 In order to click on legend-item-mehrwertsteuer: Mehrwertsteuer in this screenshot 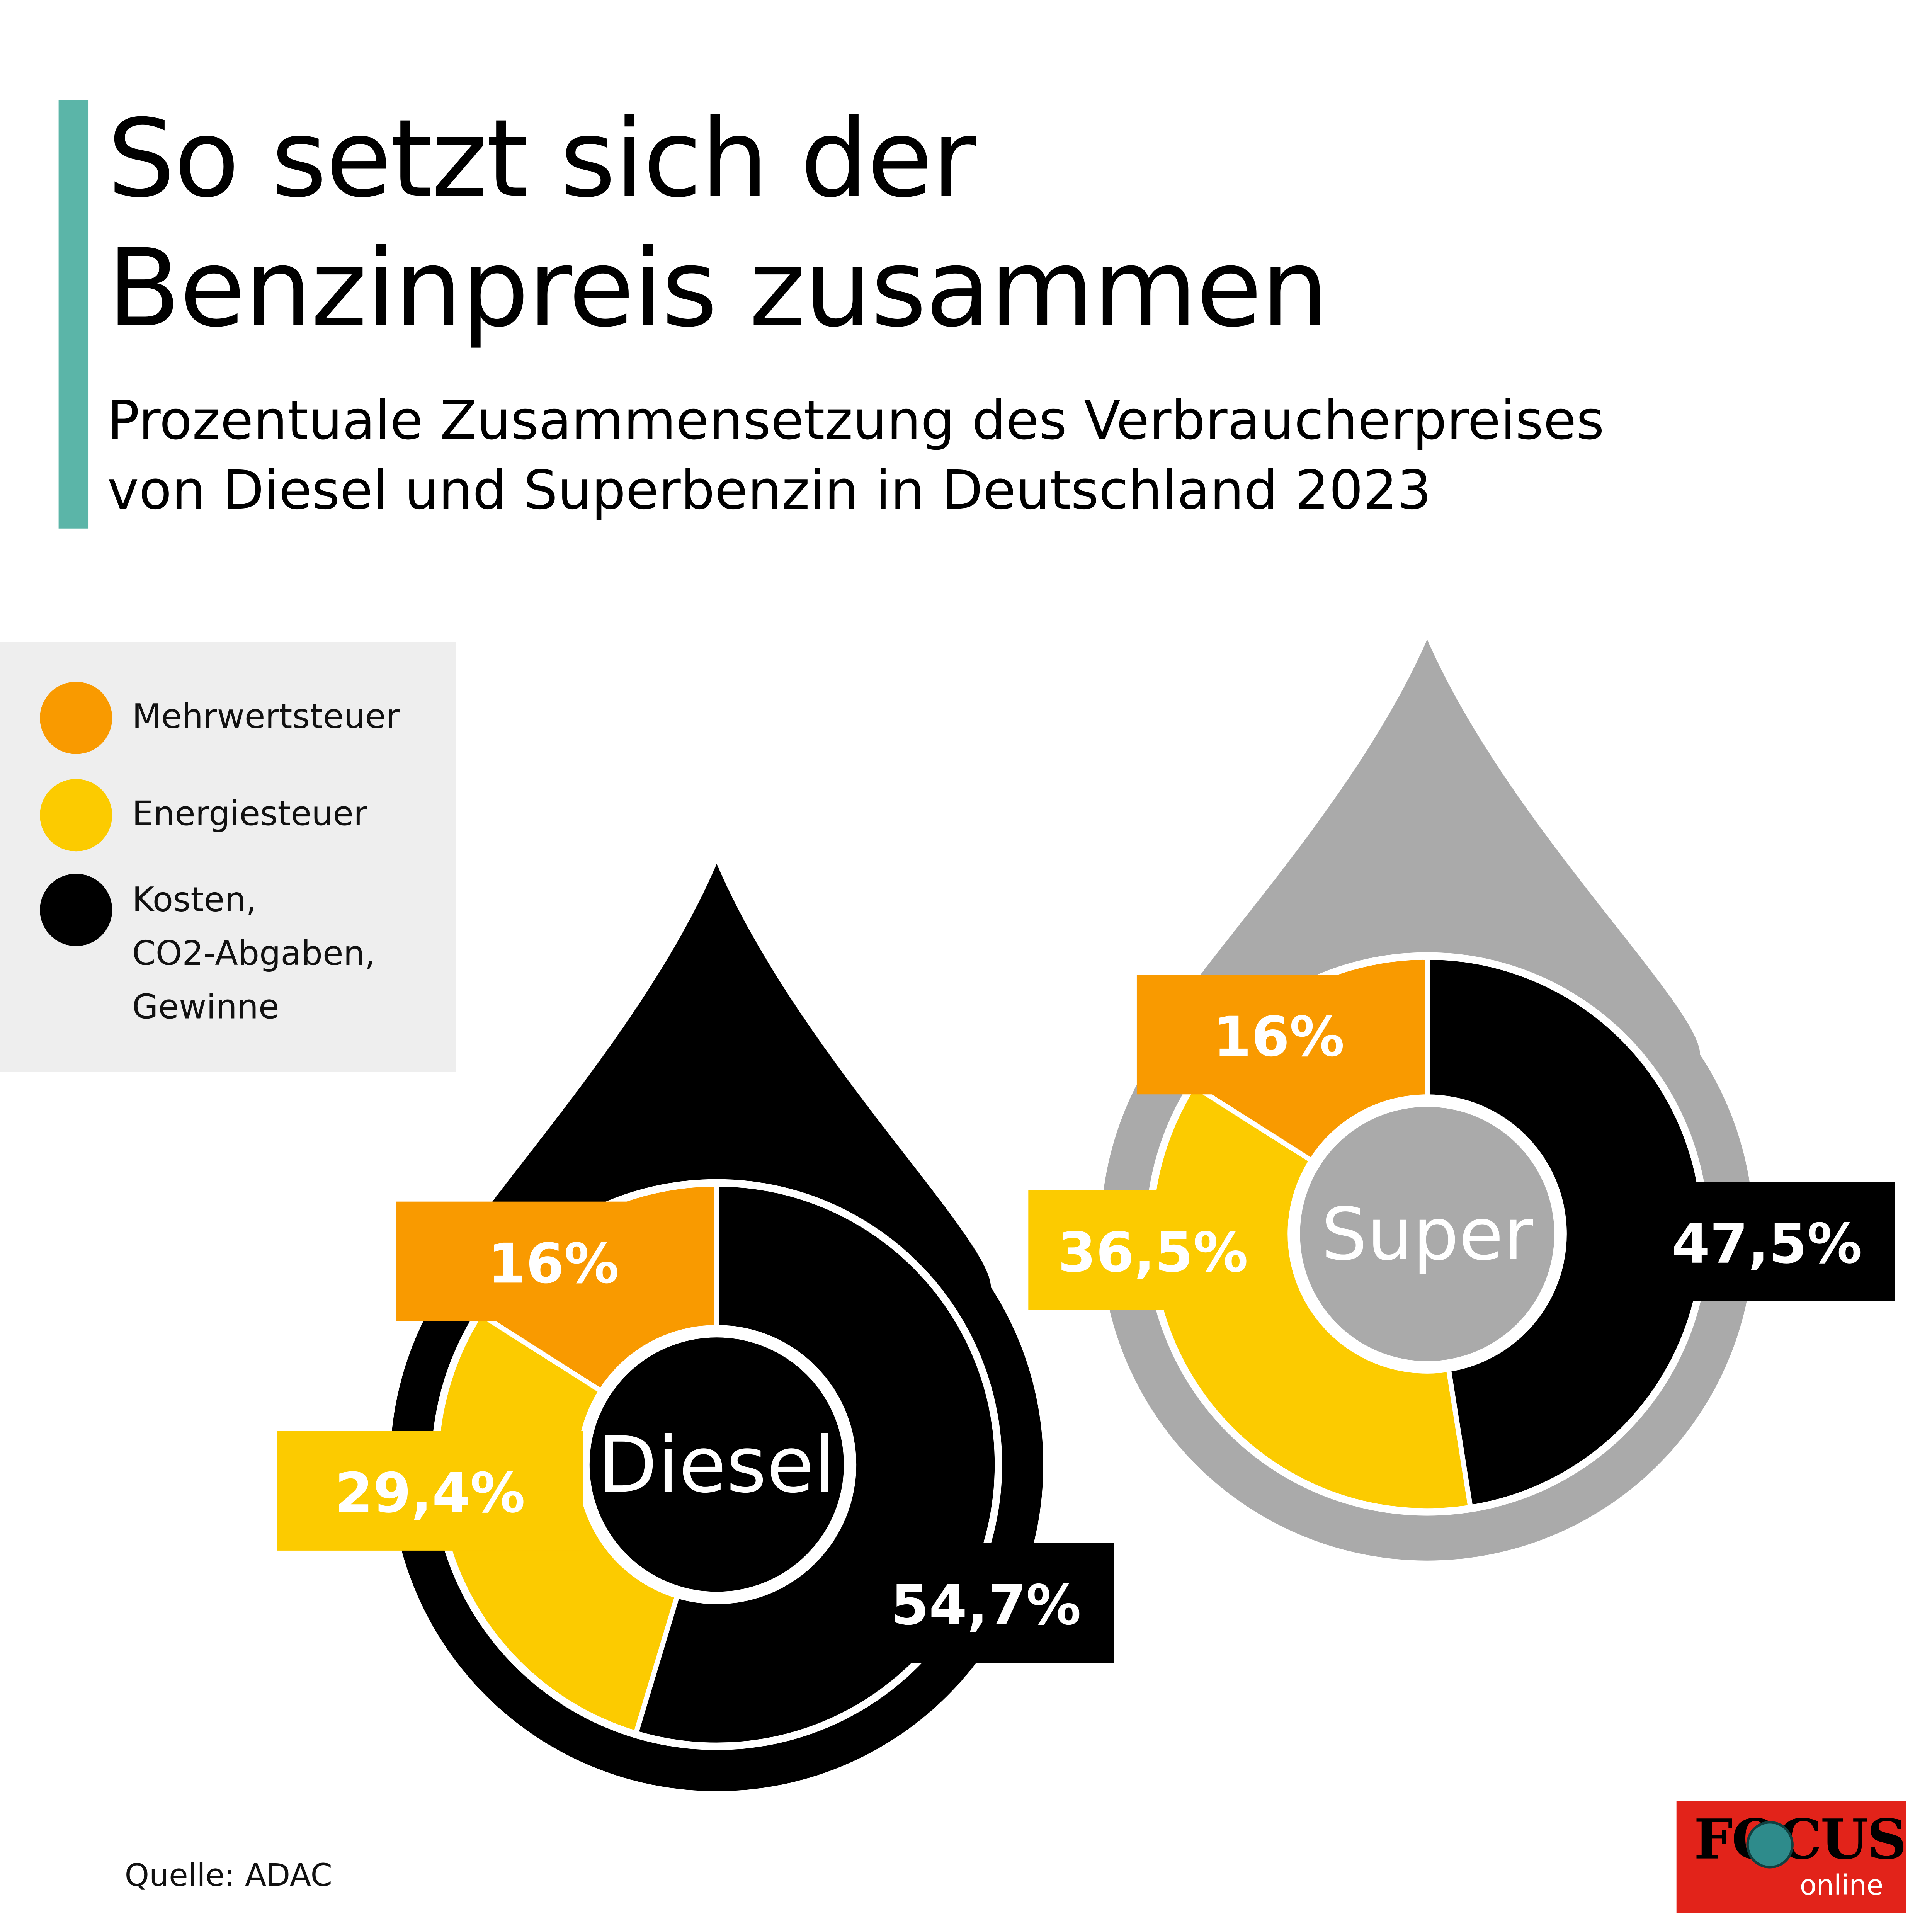, I will do `click(242, 718)`.